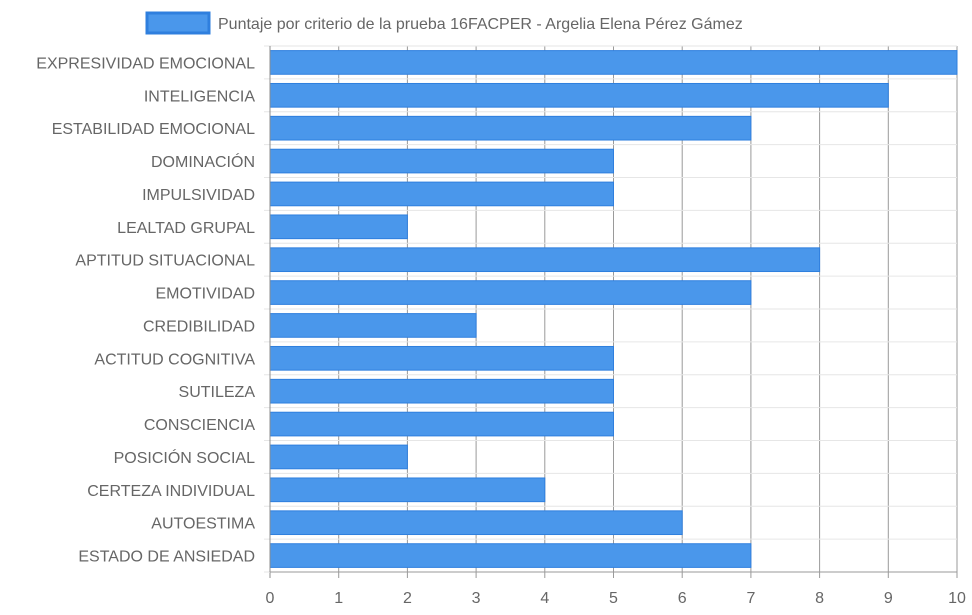  What do you see at coordinates (544, 598) in the screenshot?
I see `x-tick-label: 4` at bounding box center [544, 598].